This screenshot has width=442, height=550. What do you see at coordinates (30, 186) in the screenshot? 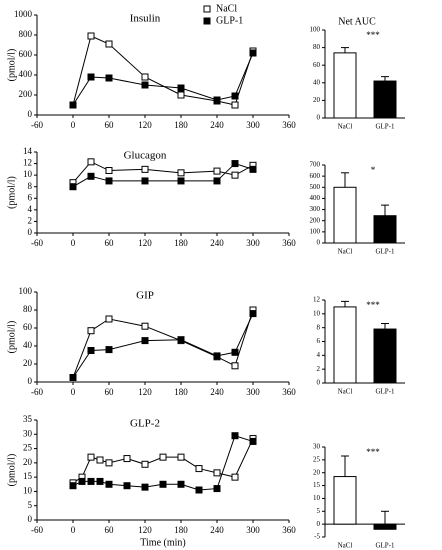
I see `y-tick-label: 8` at bounding box center [30, 186].